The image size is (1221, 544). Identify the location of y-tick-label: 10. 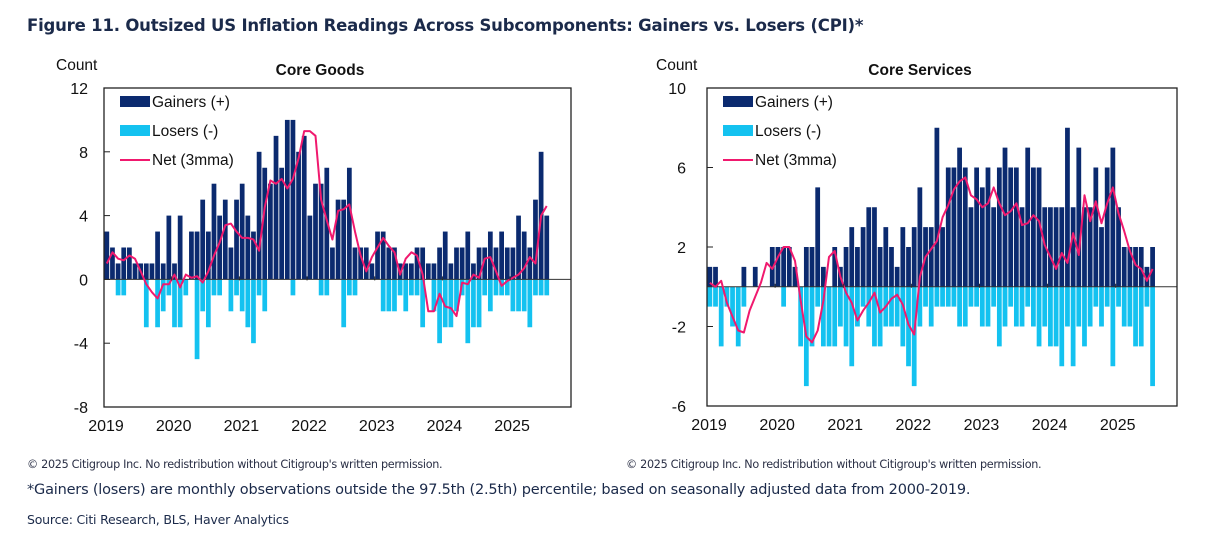
(677, 89).